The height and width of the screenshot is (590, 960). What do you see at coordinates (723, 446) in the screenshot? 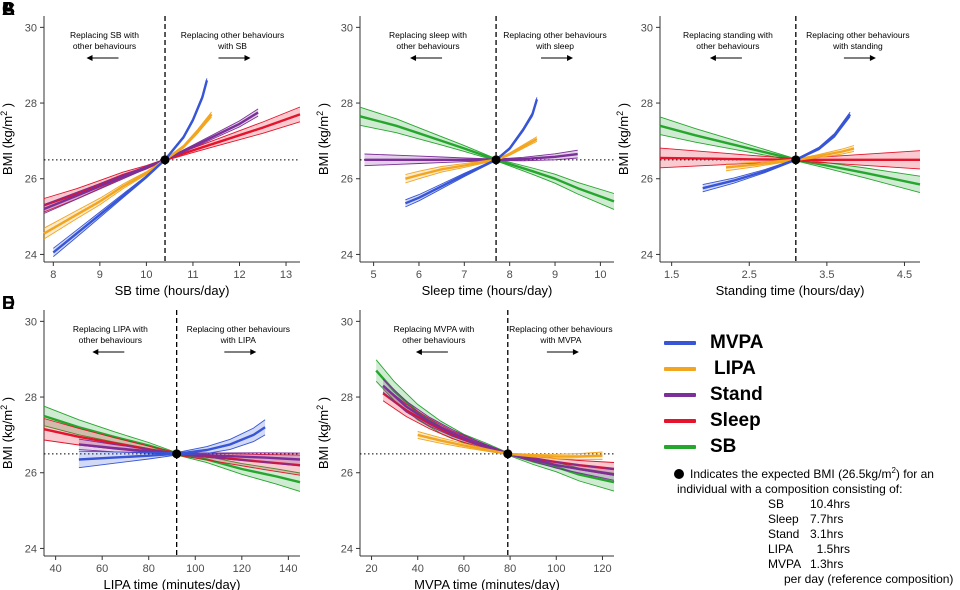
I see `legend-label: SB` at bounding box center [723, 446].